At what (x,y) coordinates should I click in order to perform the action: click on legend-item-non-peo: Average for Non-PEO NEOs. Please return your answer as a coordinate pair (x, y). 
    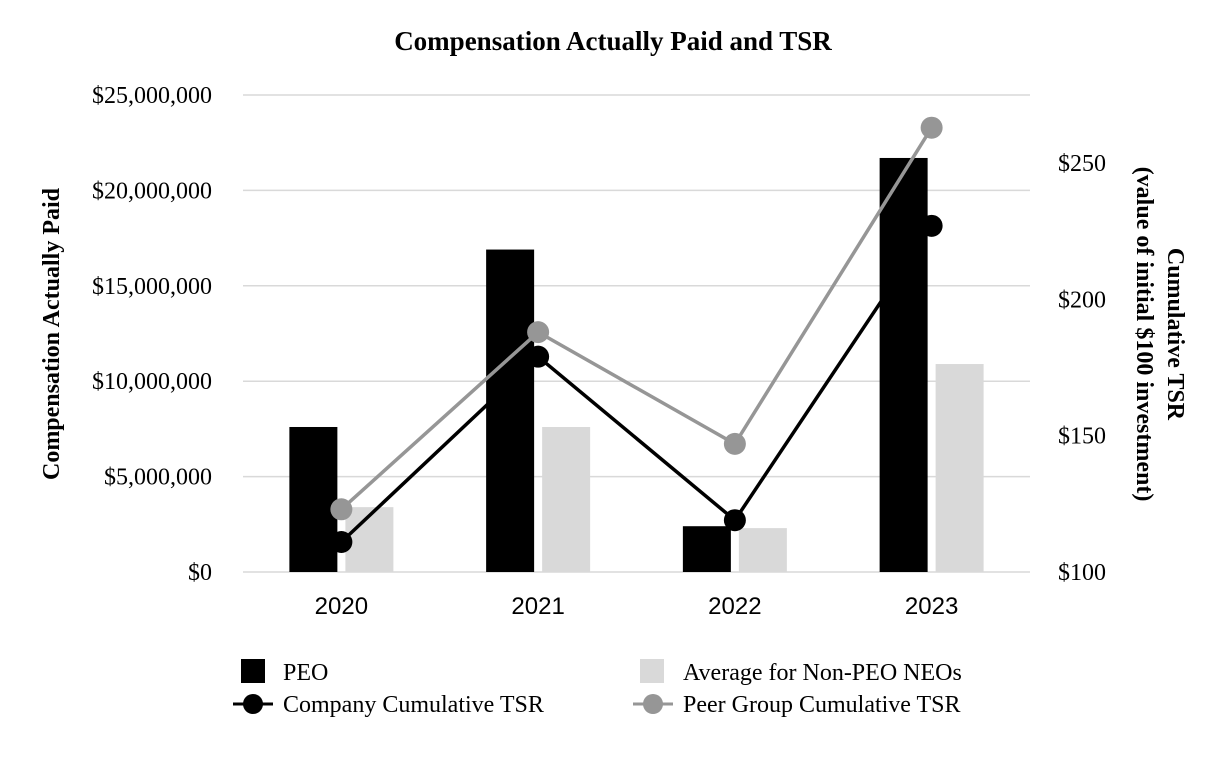
    Looking at the image, I should click on (801, 672).